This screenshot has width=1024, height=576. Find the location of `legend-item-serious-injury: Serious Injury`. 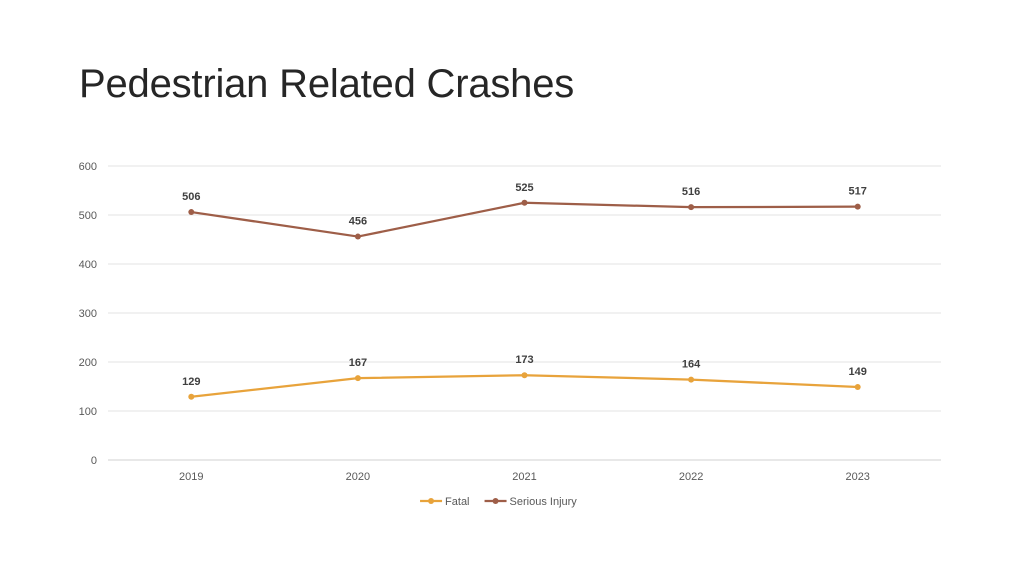

legend-item-serious-injury: Serious Injury is located at coordinates (531, 502).